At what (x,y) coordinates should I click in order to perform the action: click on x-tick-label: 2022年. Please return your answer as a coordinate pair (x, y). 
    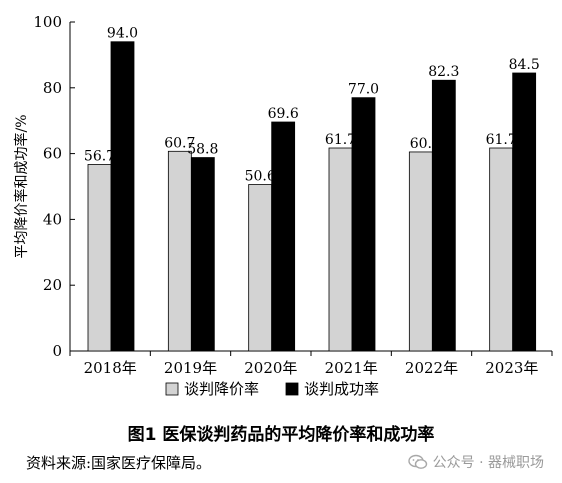
    Looking at the image, I should click on (431, 368).